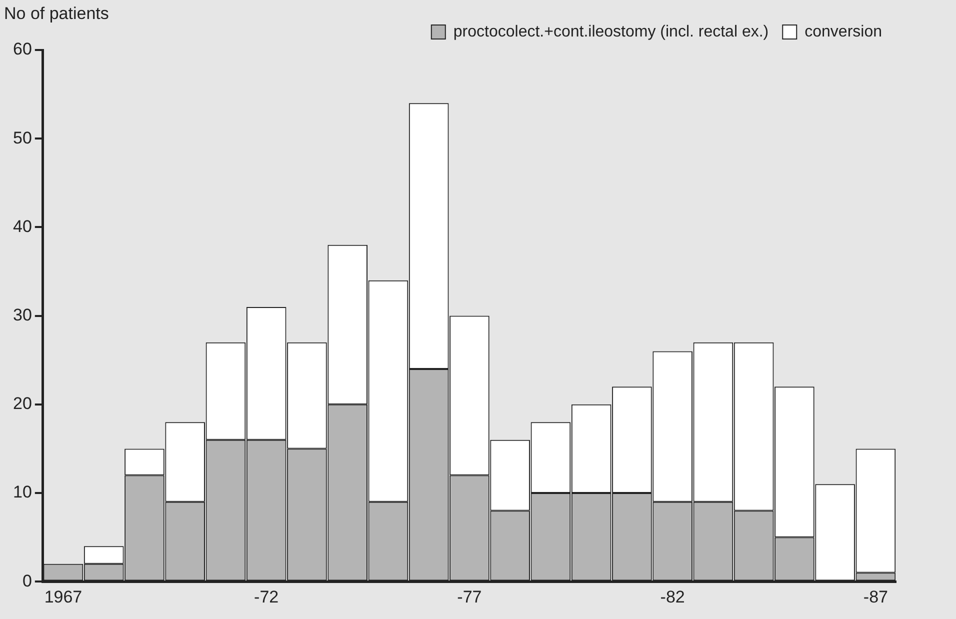 The height and width of the screenshot is (619, 956). I want to click on y-tick-label: 0, so click(27, 580).